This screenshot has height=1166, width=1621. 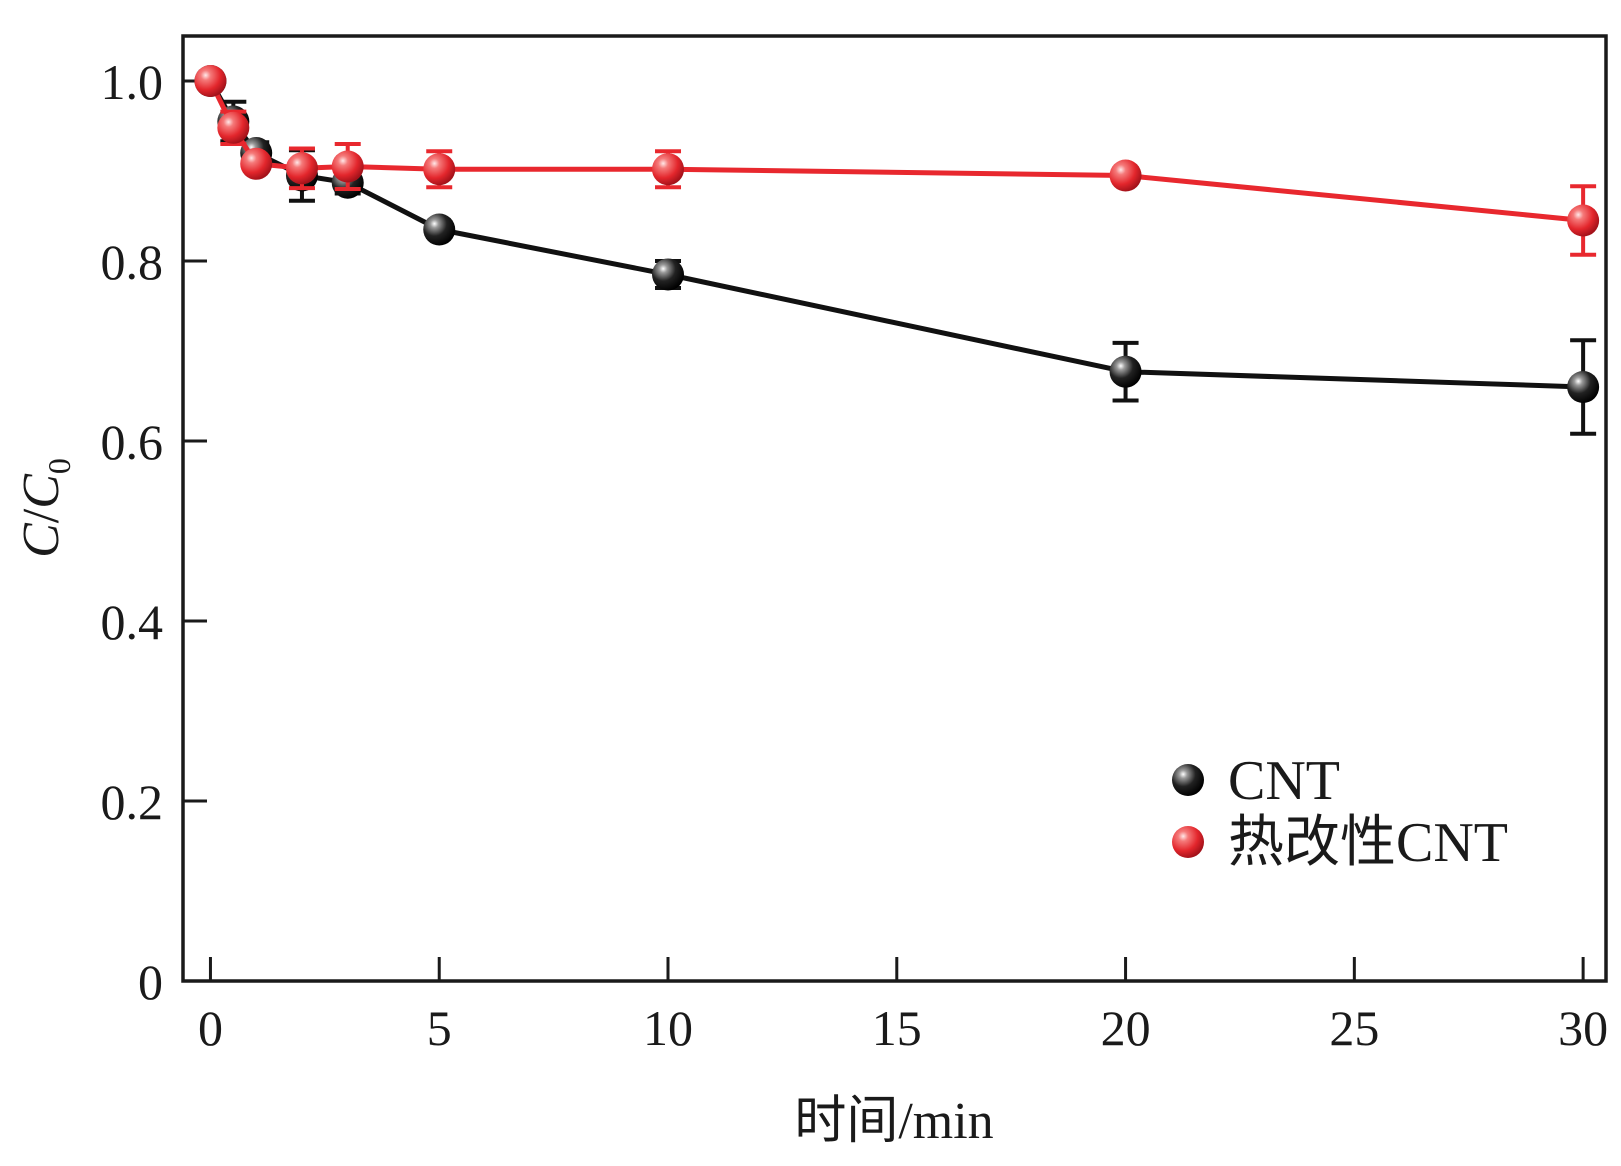 I want to click on x-tick-label: 30, so click(x=1583, y=1028).